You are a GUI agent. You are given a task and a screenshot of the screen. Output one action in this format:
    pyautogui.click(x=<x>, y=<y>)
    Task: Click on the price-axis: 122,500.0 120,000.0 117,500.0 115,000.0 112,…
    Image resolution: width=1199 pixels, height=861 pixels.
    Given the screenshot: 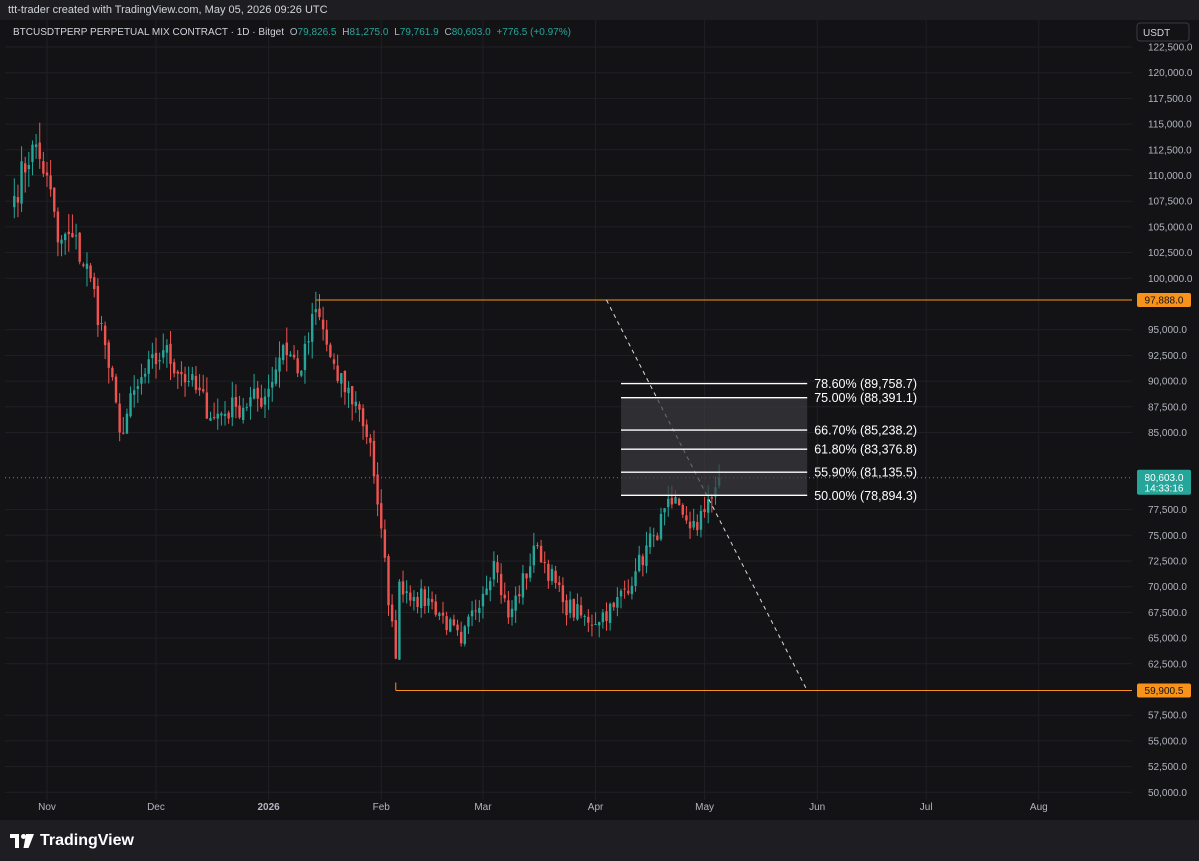 What is the action you would take?
    pyautogui.click(x=1165, y=421)
    